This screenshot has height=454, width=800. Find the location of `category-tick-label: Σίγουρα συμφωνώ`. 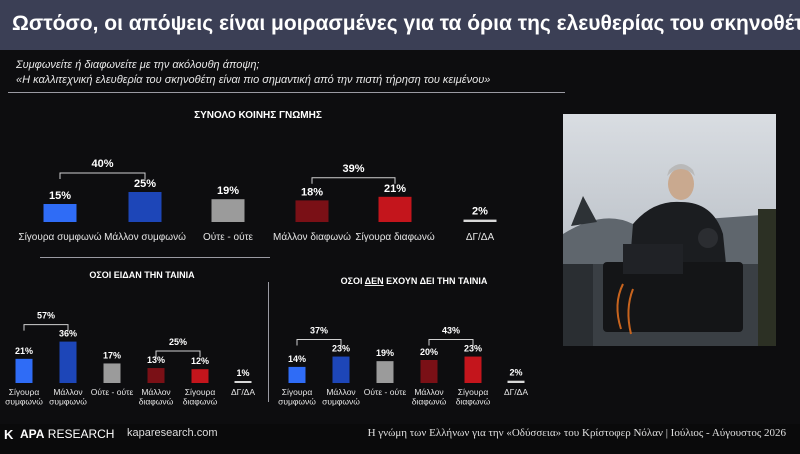

category-tick-label: Σίγουρα συμφωνώ is located at coordinates (59, 237).